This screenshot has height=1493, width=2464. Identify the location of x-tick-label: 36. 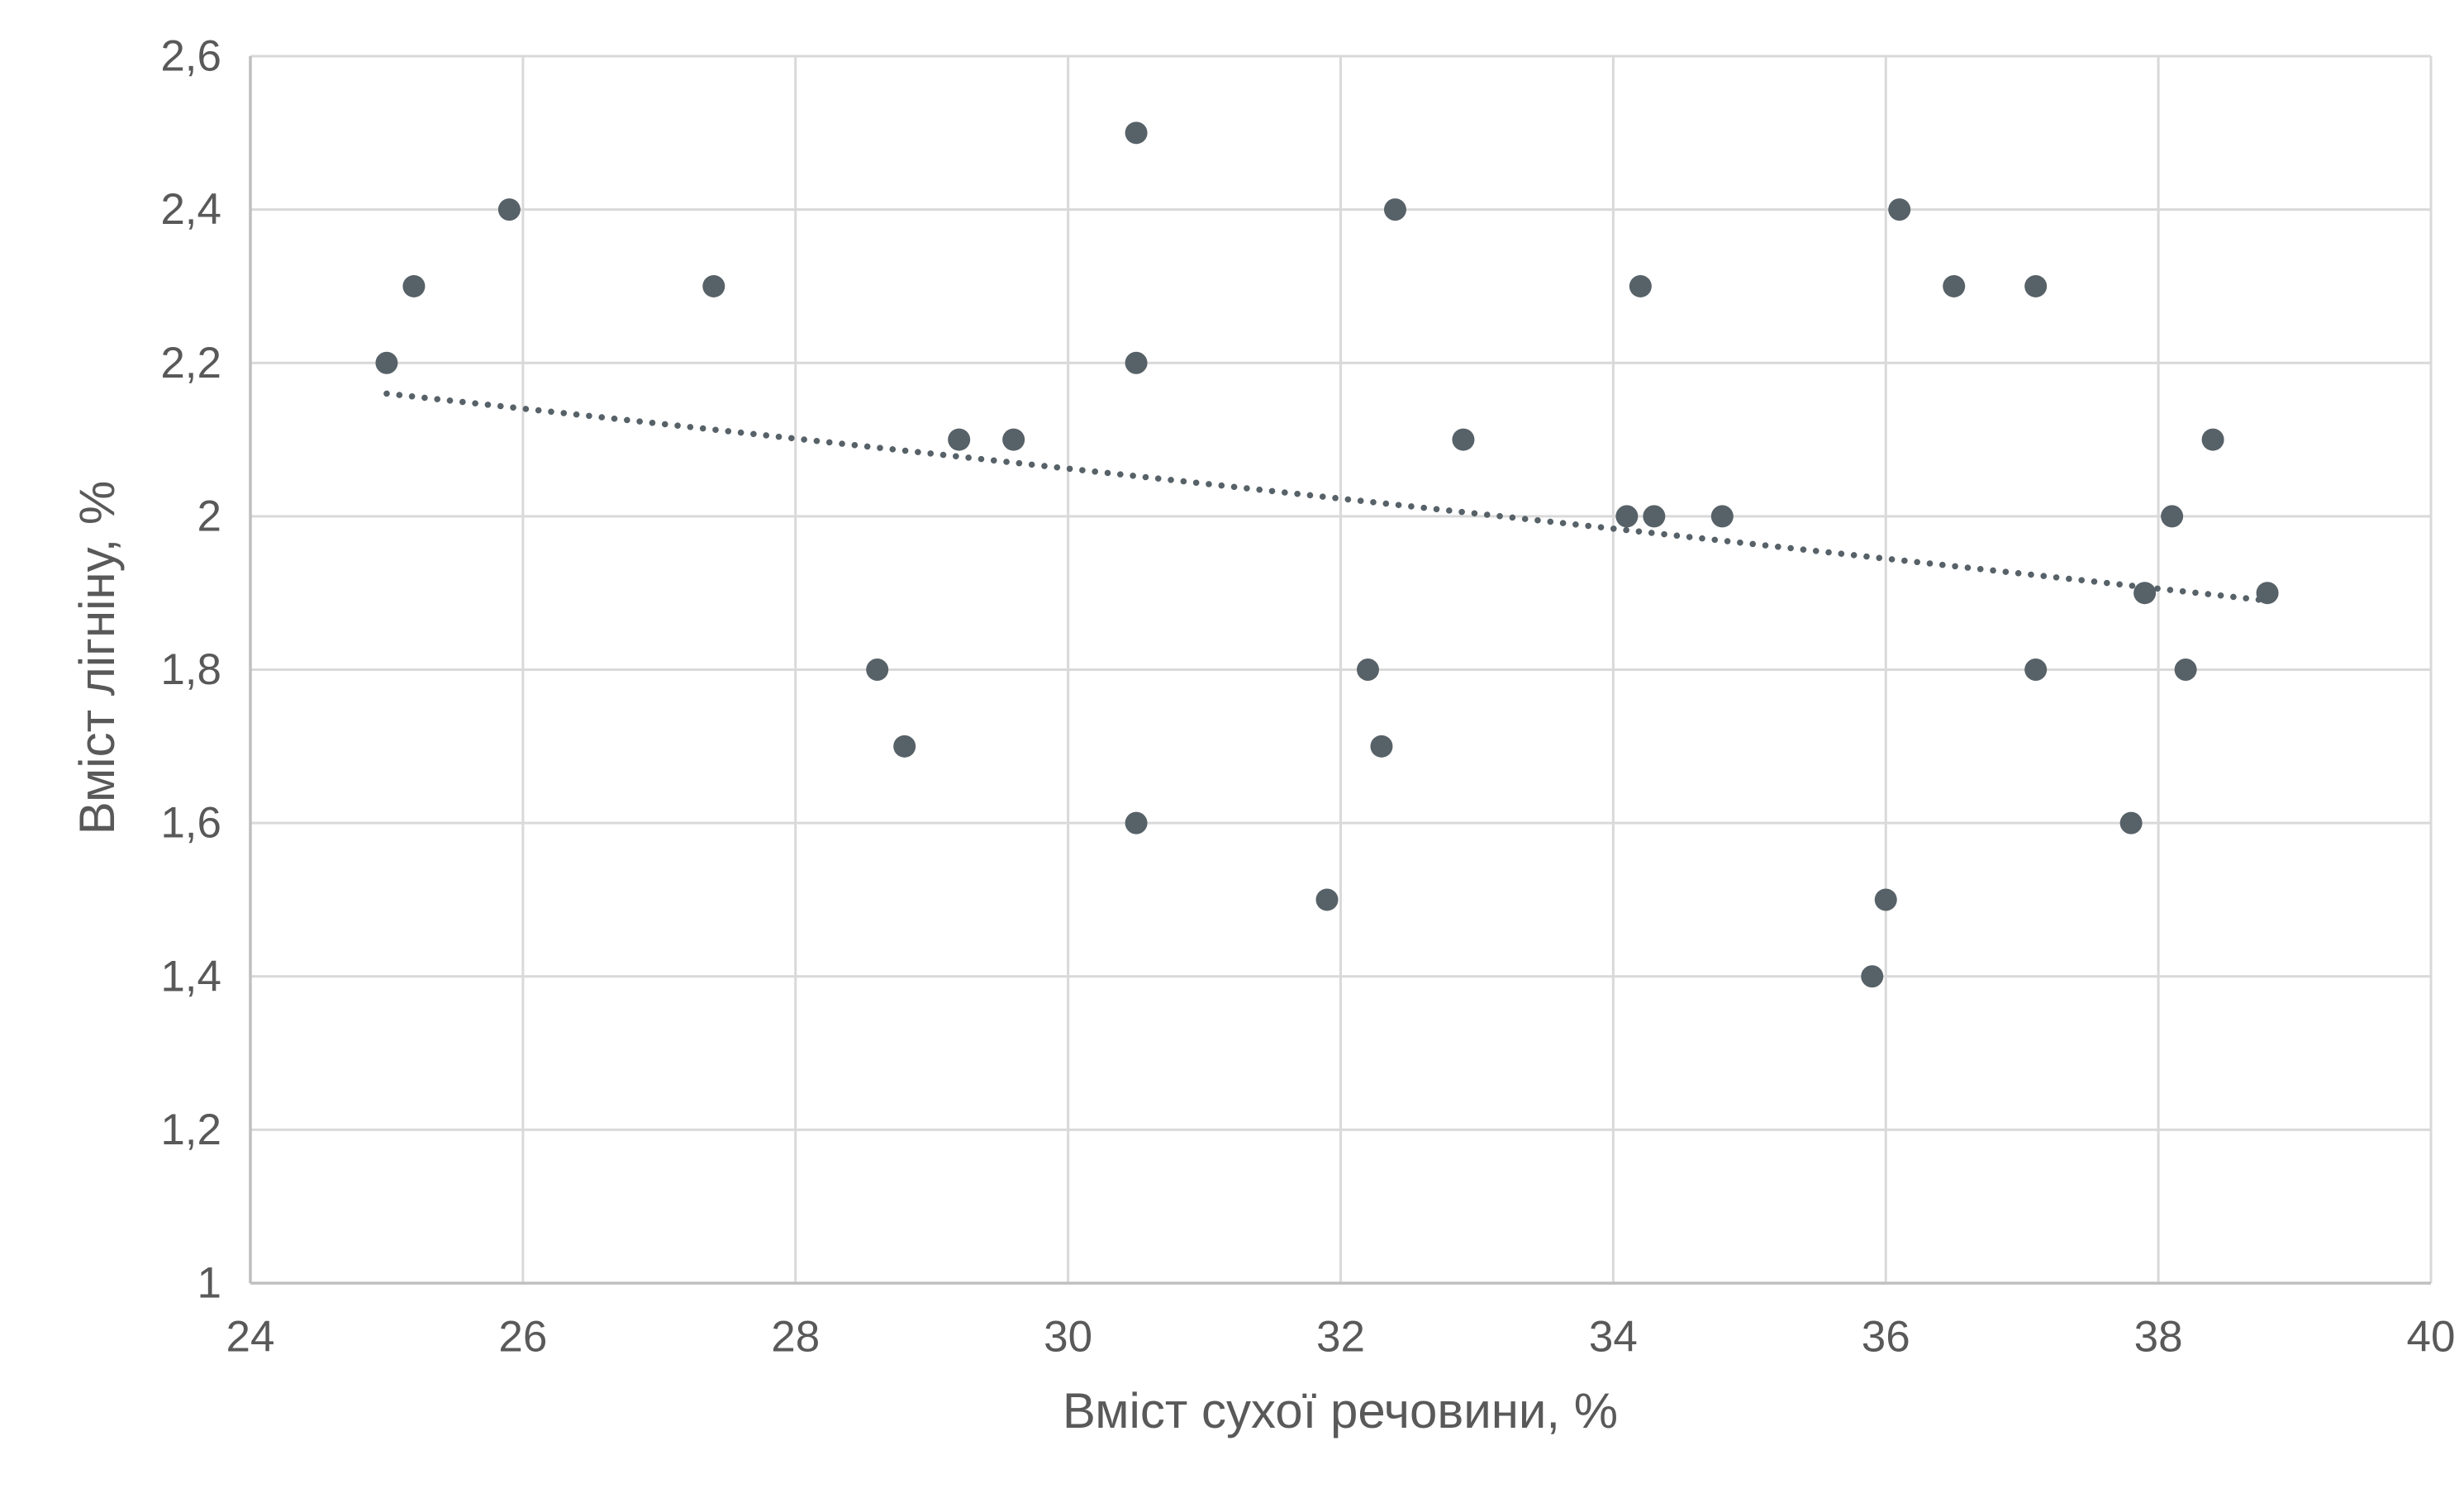
(1886, 1337).